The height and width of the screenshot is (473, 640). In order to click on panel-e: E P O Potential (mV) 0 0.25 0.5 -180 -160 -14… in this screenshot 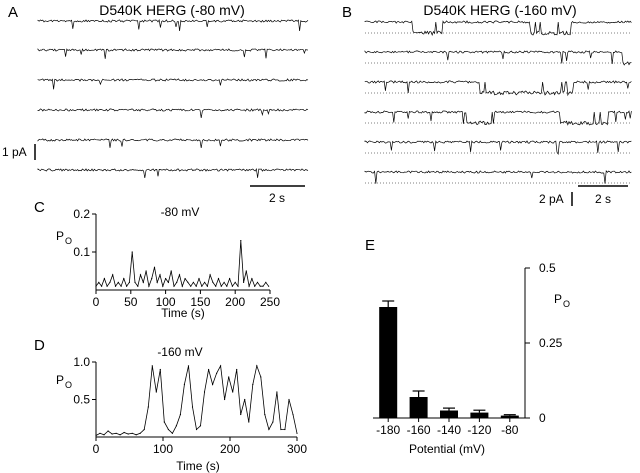, I will do `click(467, 346)`.